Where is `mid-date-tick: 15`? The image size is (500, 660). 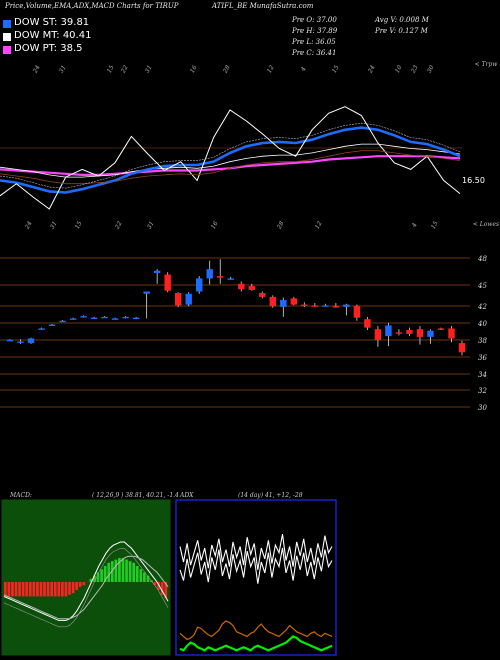 mid-date-tick: 15 is located at coordinates (435, 225).